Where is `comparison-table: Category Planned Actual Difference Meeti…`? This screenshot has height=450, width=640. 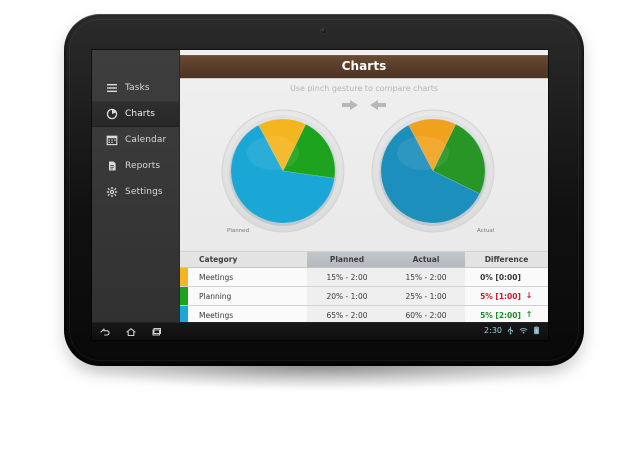 comparison-table: Category Planned Actual Difference Meeti… is located at coordinates (364, 288).